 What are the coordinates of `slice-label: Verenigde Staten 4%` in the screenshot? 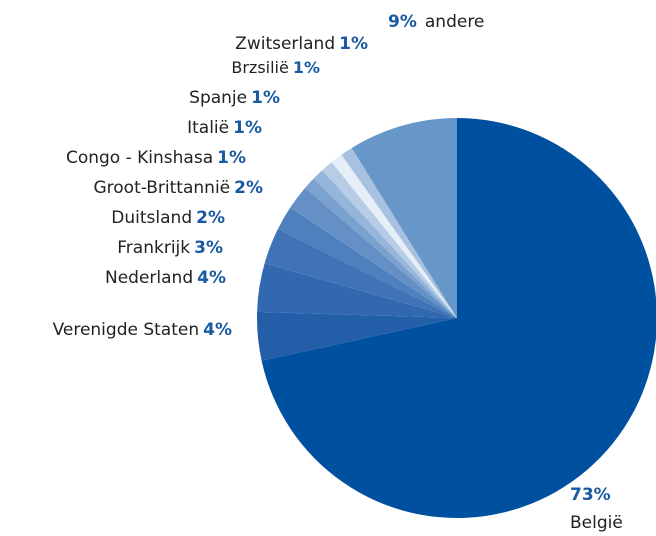 It's located at (142, 330).